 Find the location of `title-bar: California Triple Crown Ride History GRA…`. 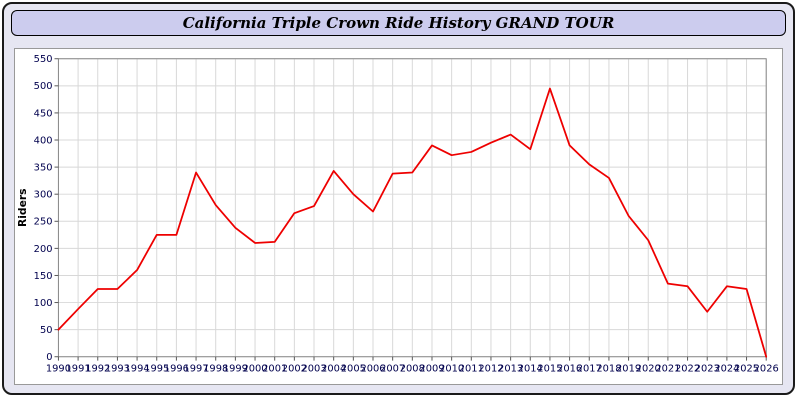

title-bar: California Triple Crown Ride History GRA… is located at coordinates (398, 23).